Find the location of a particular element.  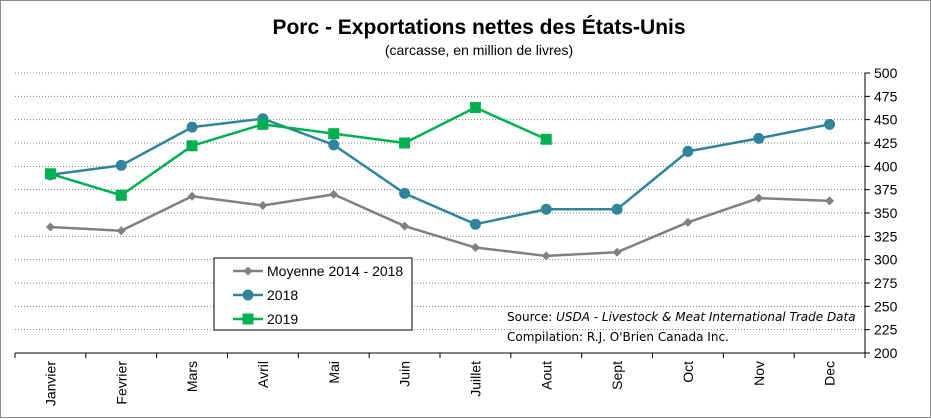

y-tick-label: 475 is located at coordinates (886, 96).